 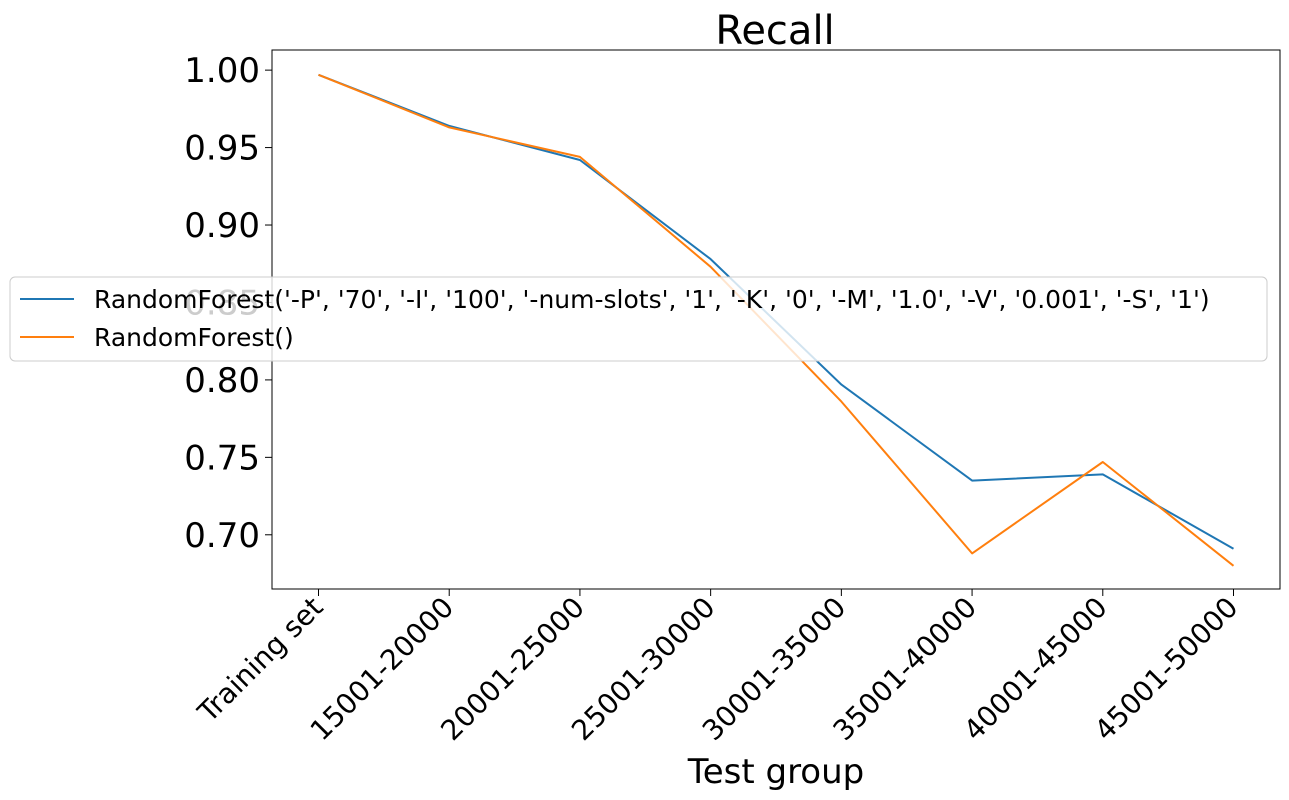 What do you see at coordinates (222, 458) in the screenshot?
I see `y-tick-label: 0.75` at bounding box center [222, 458].